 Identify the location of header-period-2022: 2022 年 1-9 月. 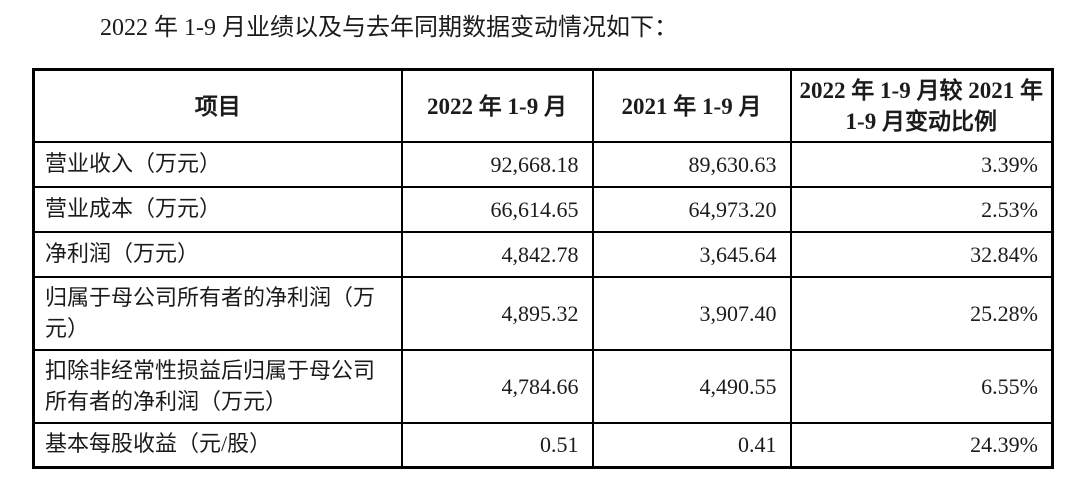
(497, 106).